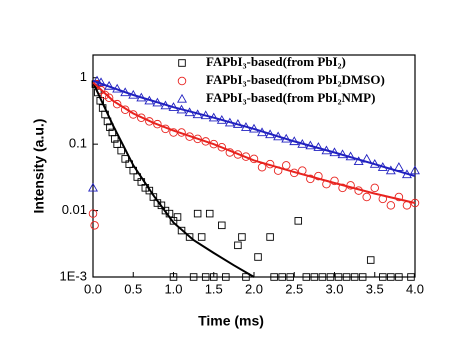  Describe the element at coordinates (290, 97) in the screenshot. I see `legend-label: FAPbI₃-based(from PbI₂NMP)` at that location.